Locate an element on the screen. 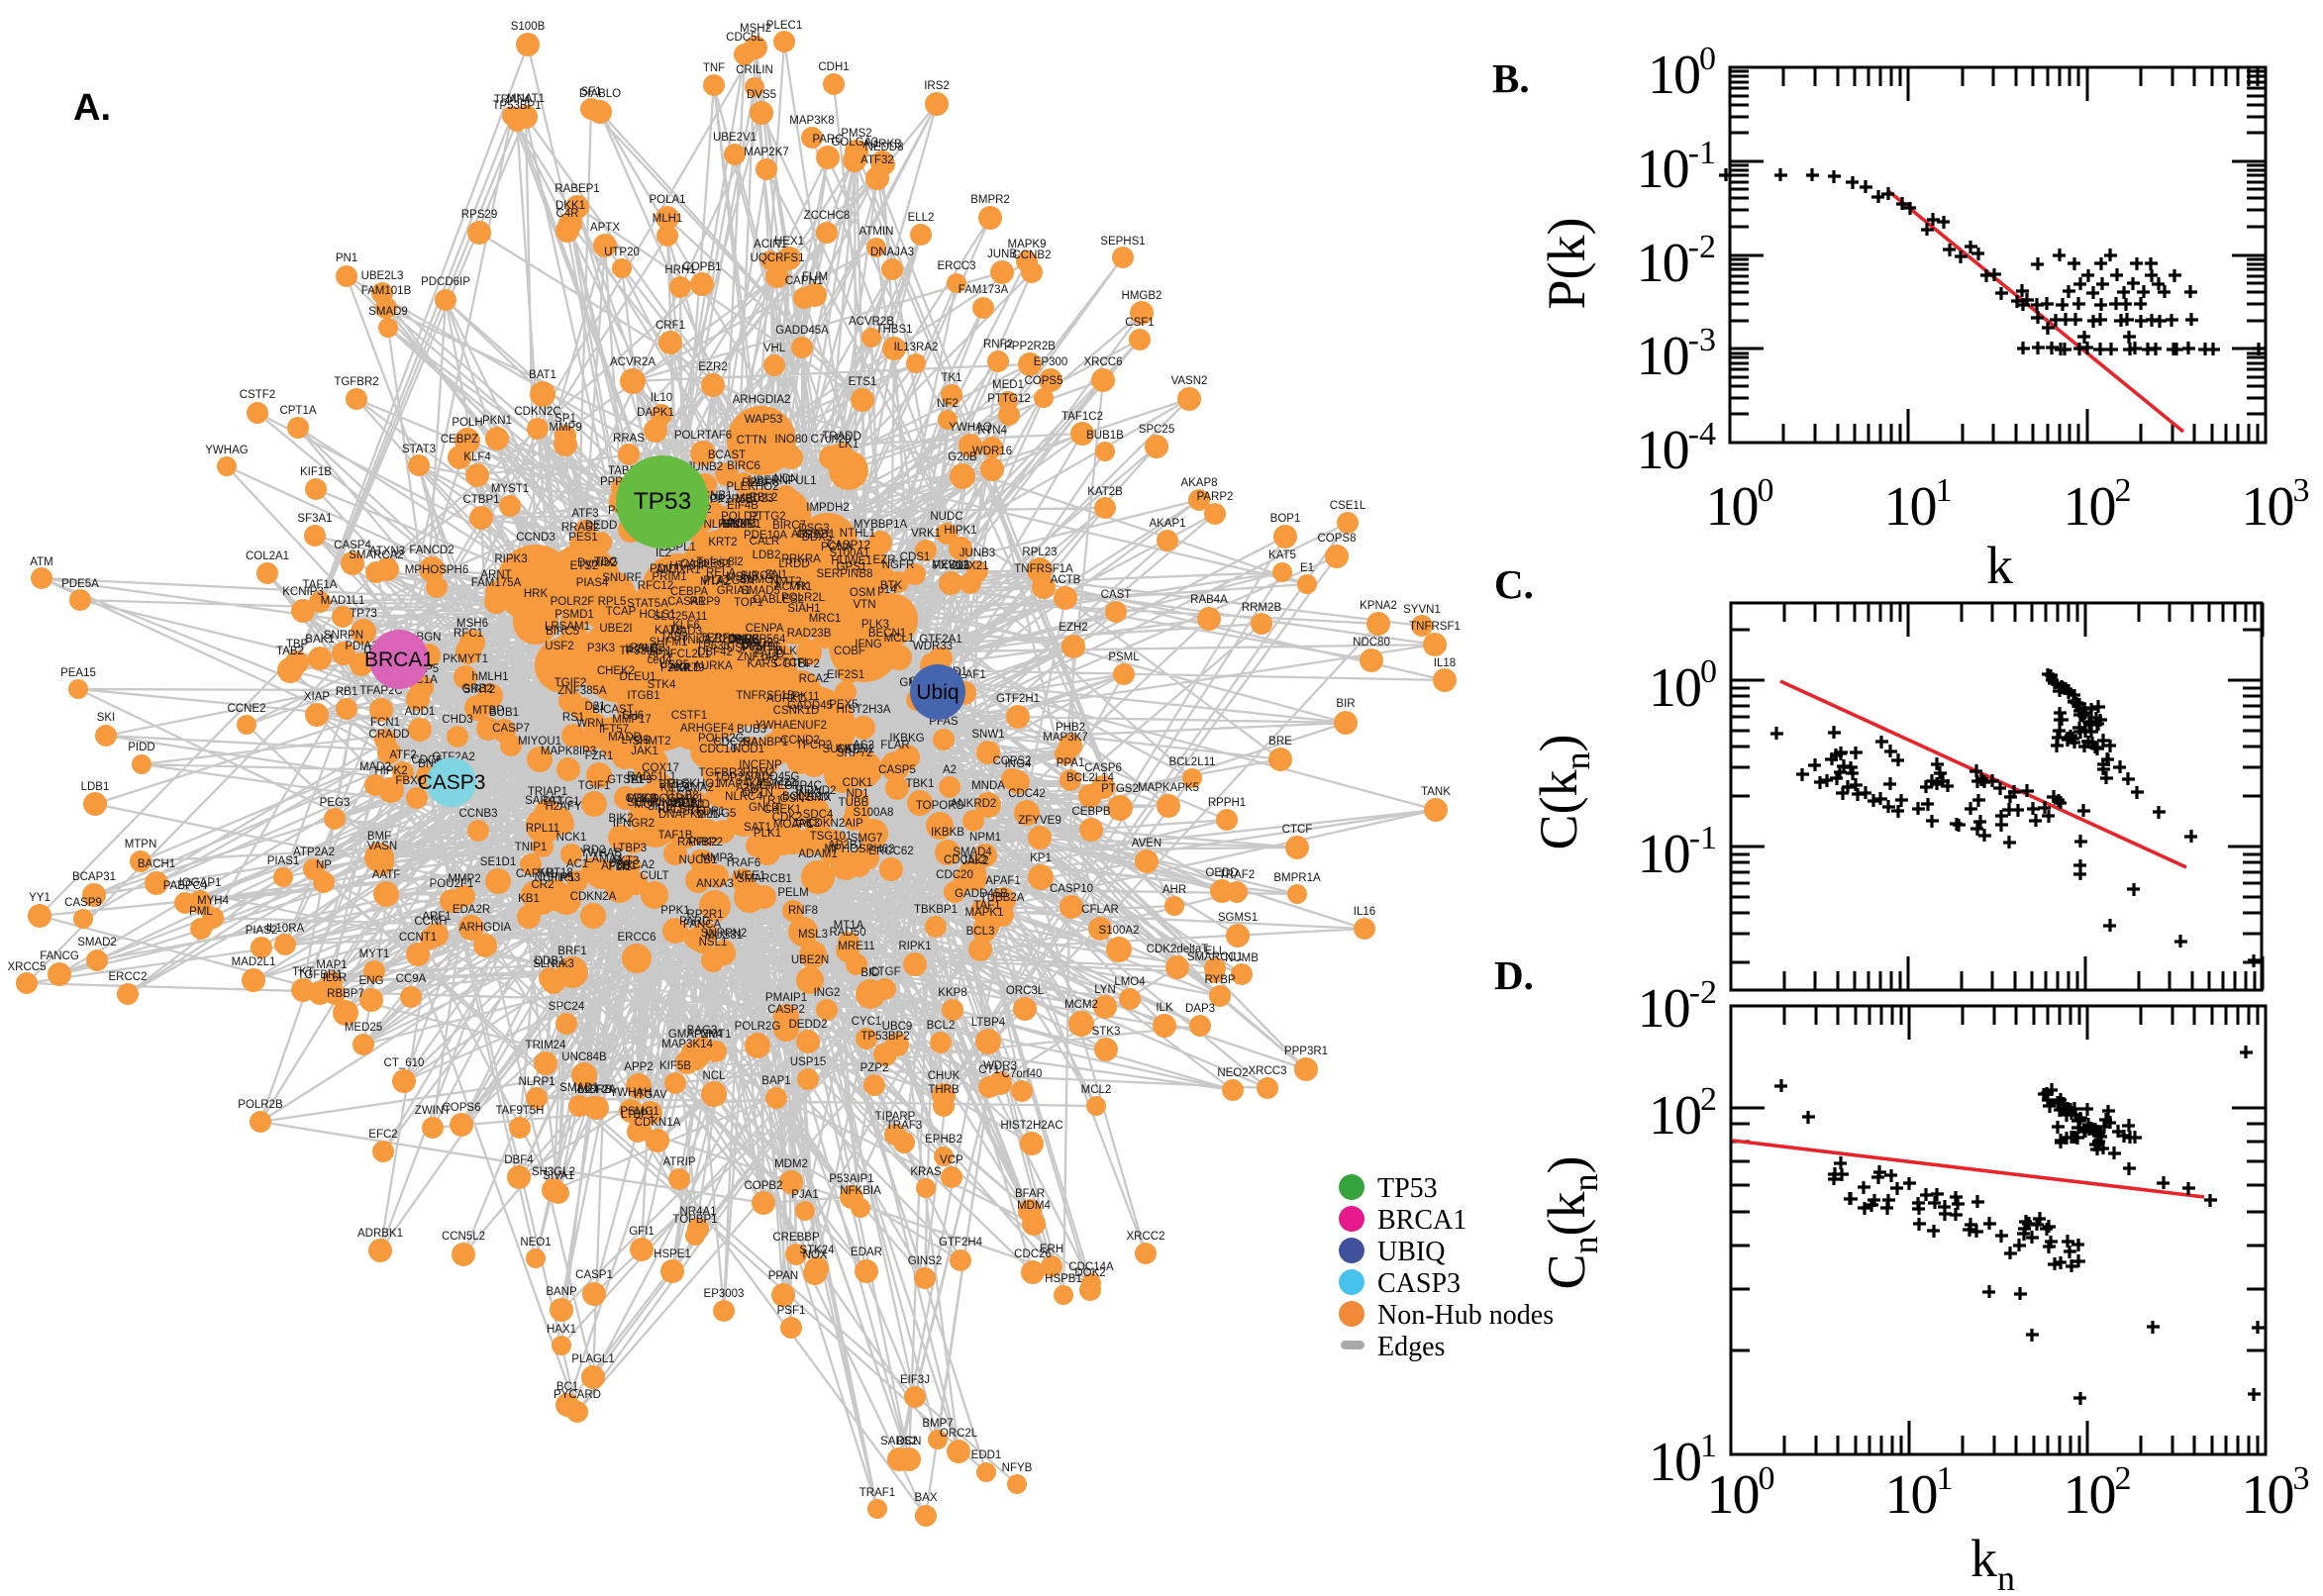 The height and width of the screenshot is (1596, 2323). svg-text: MPHOSPH62 is located at coordinates (860, 849).